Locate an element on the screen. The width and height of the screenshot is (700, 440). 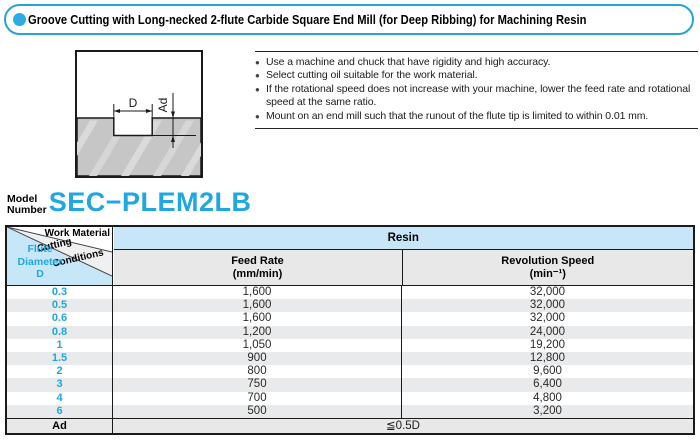
flute-d-cell: 0.6 is located at coordinates (60, 319).